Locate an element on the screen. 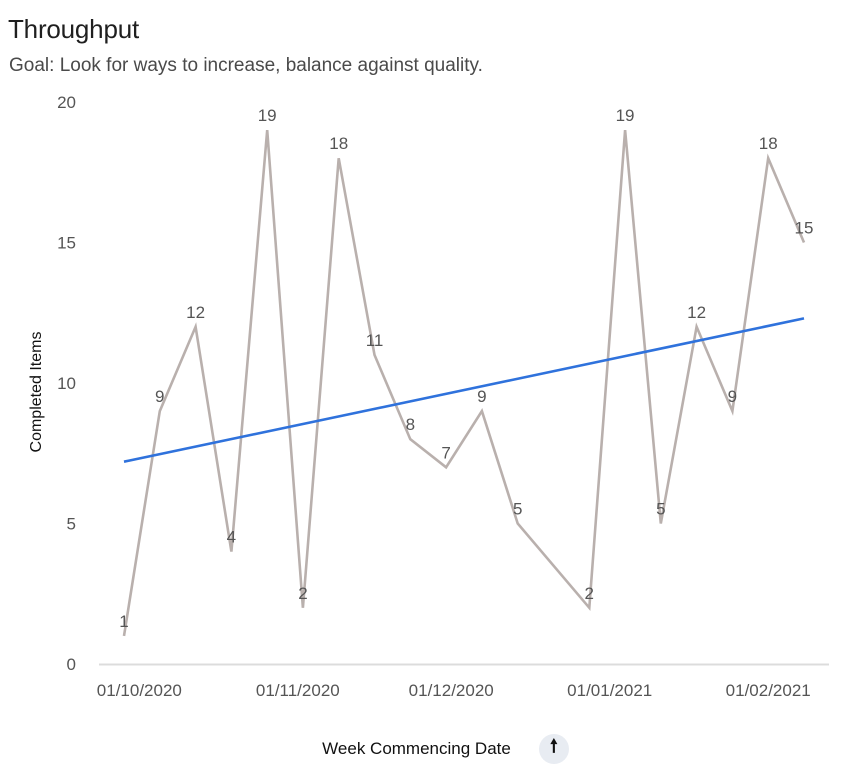  data-label: 8 is located at coordinates (410, 424).